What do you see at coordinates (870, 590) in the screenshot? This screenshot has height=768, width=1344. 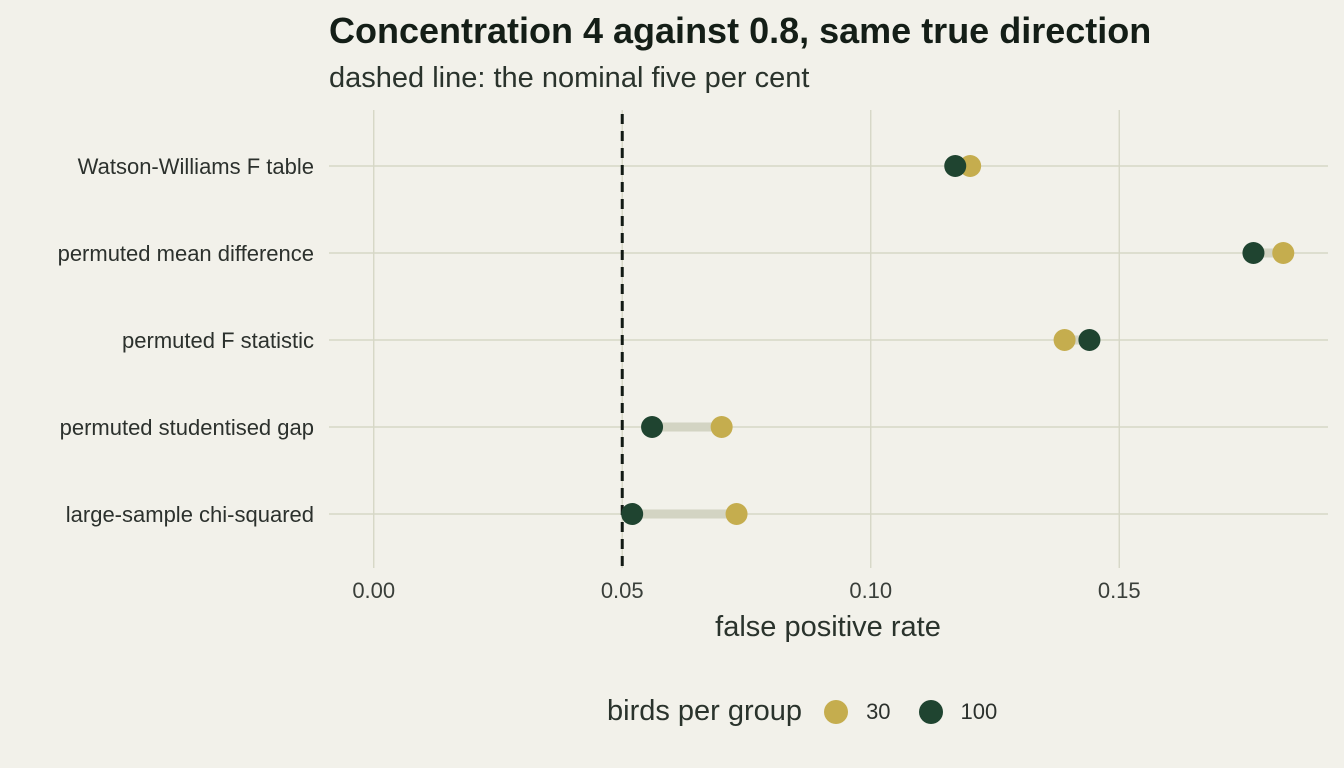 I see `x-tick-label: 0.10` at bounding box center [870, 590].